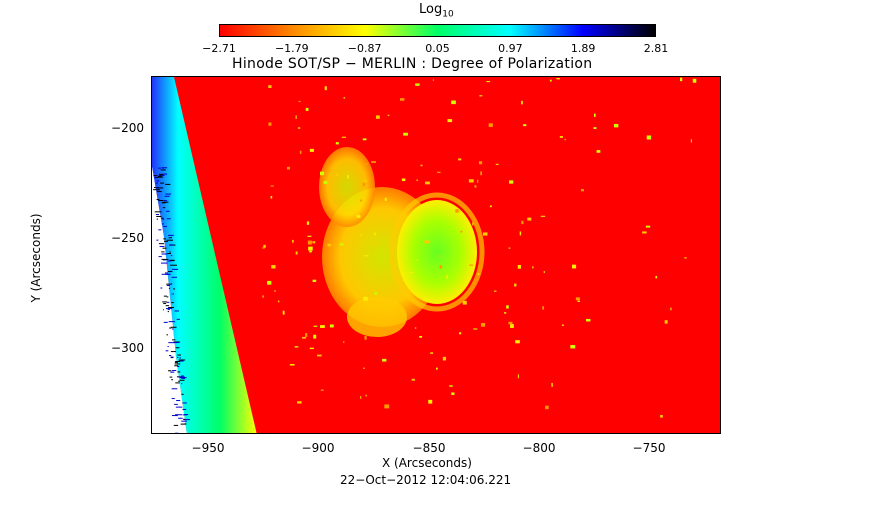  Describe the element at coordinates (437, 48) in the screenshot. I see `colorbar-tick-label: 0.05` at that location.